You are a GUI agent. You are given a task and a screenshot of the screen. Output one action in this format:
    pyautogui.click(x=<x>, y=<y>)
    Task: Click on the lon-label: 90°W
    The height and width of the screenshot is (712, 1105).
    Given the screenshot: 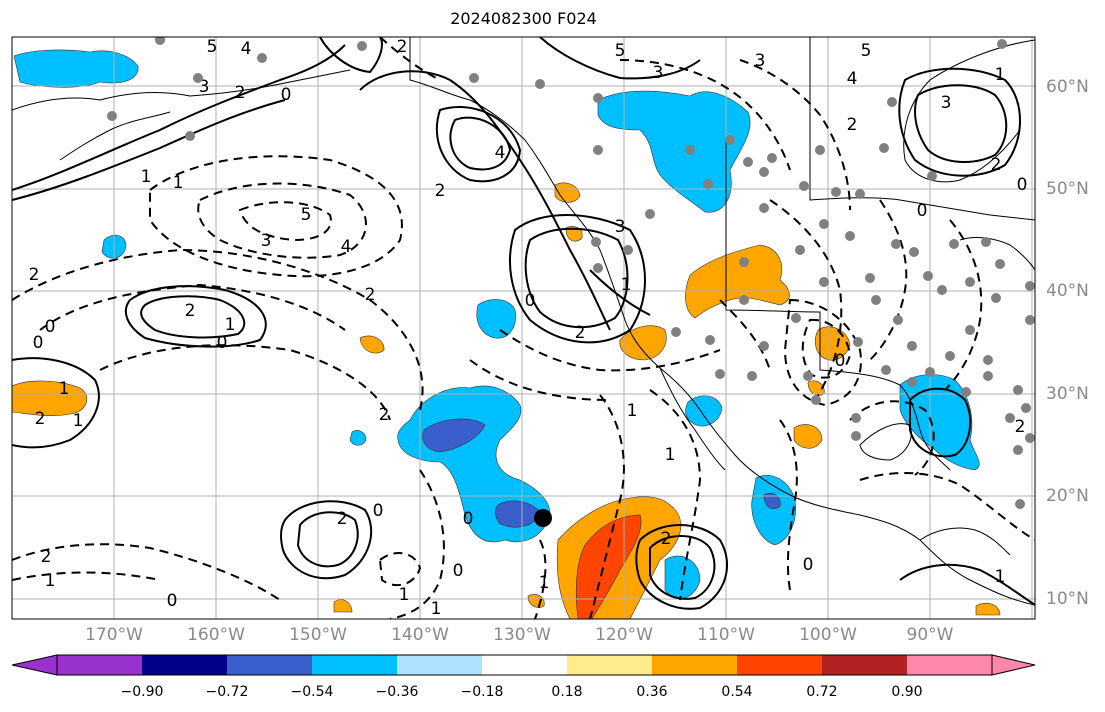 What is the action you would take?
    pyautogui.click(x=930, y=635)
    